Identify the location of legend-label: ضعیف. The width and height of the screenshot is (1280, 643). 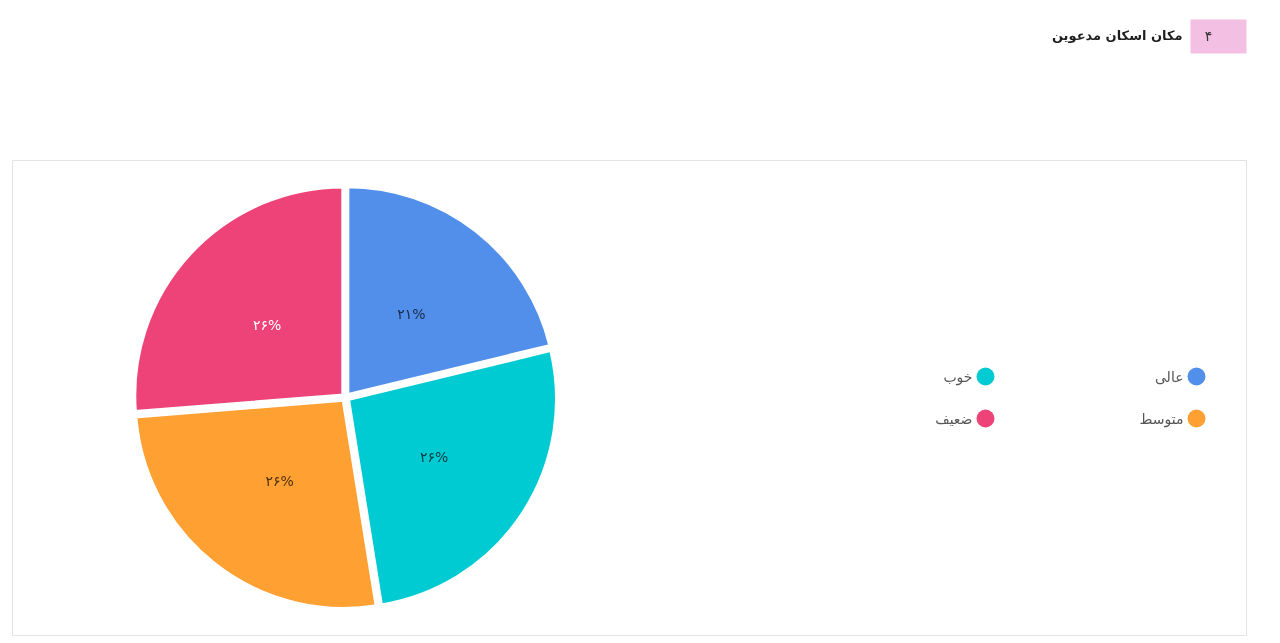
(954, 418).